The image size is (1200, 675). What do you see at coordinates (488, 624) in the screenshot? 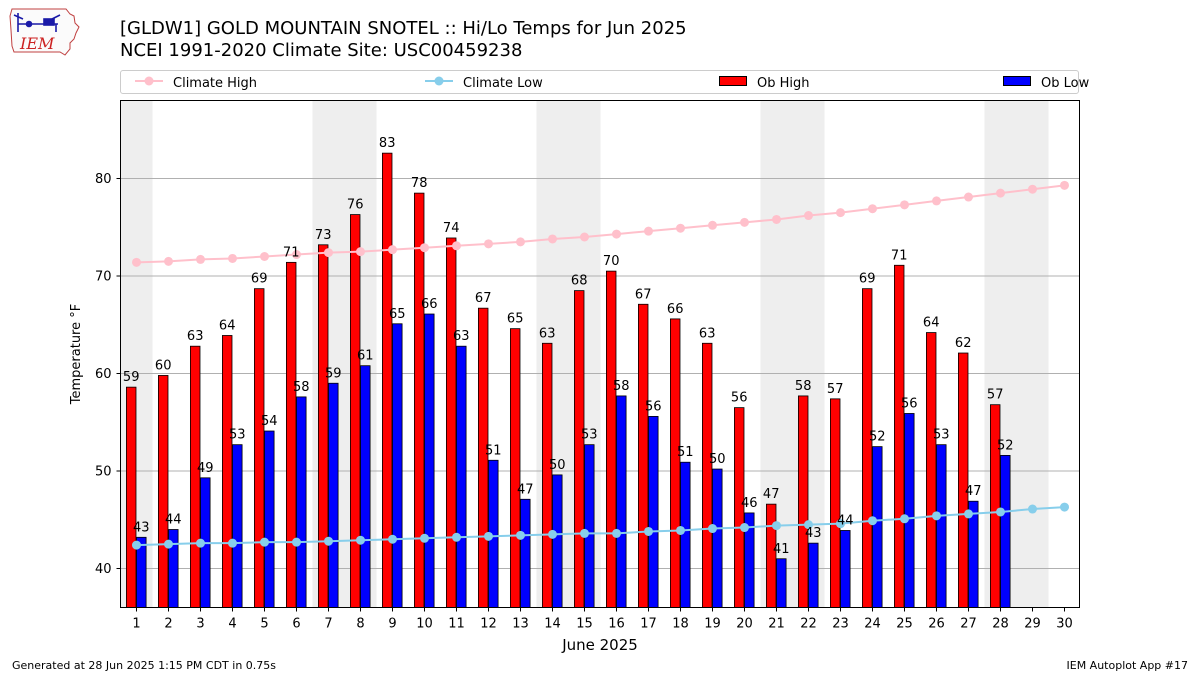
I see `x-tick-label: 12` at bounding box center [488, 624].